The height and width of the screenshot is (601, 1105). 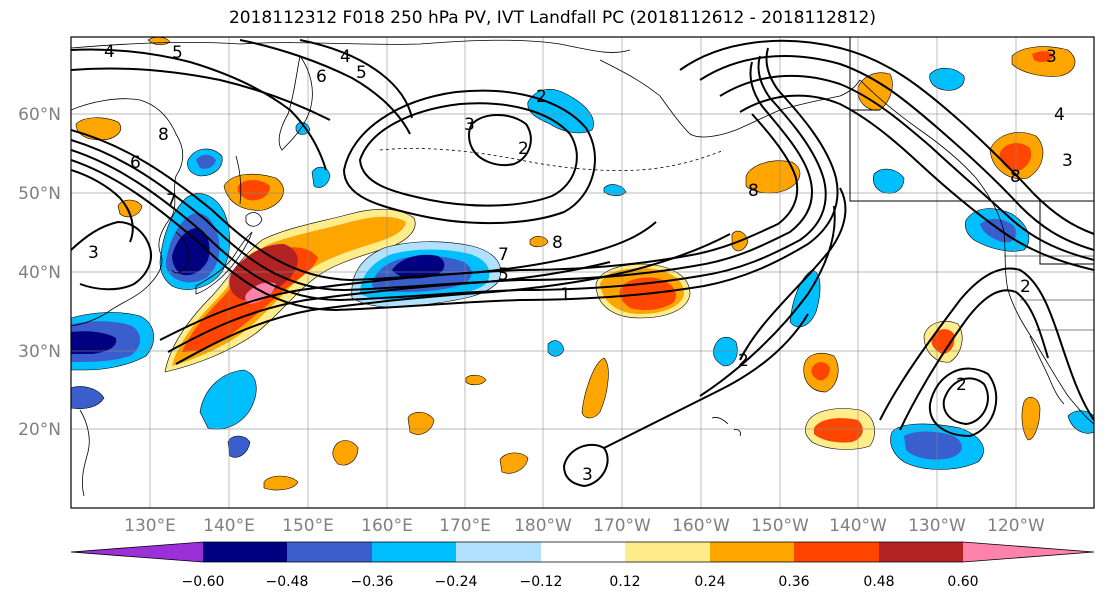 I want to click on colorbar-label-024: 0.24, so click(x=709, y=582).